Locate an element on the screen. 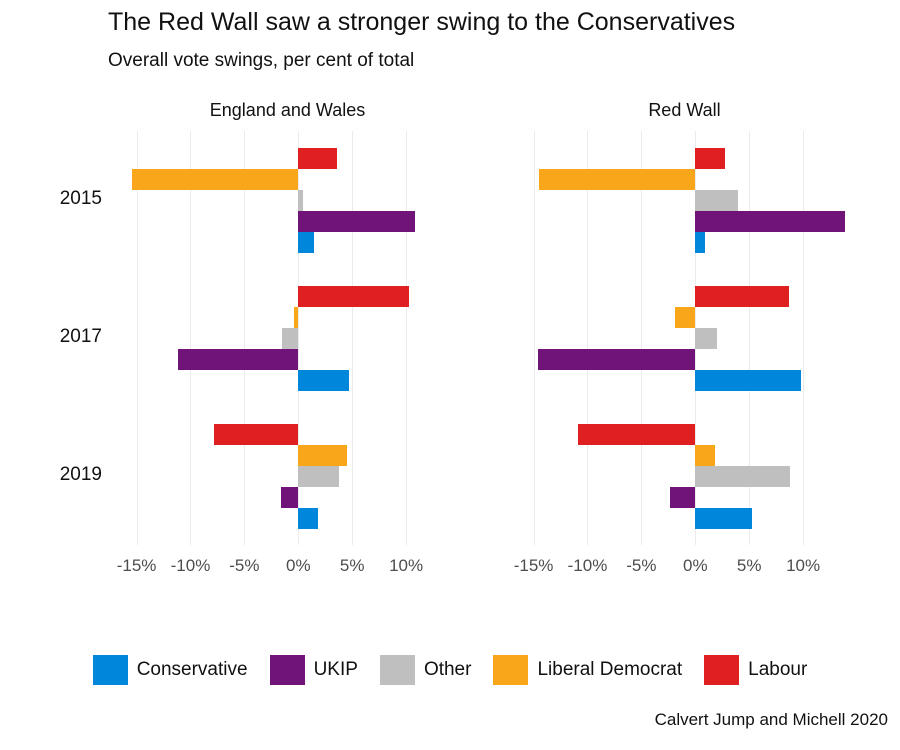 This screenshot has height=750, width=900. legend-swatch-labour is located at coordinates (722, 670).